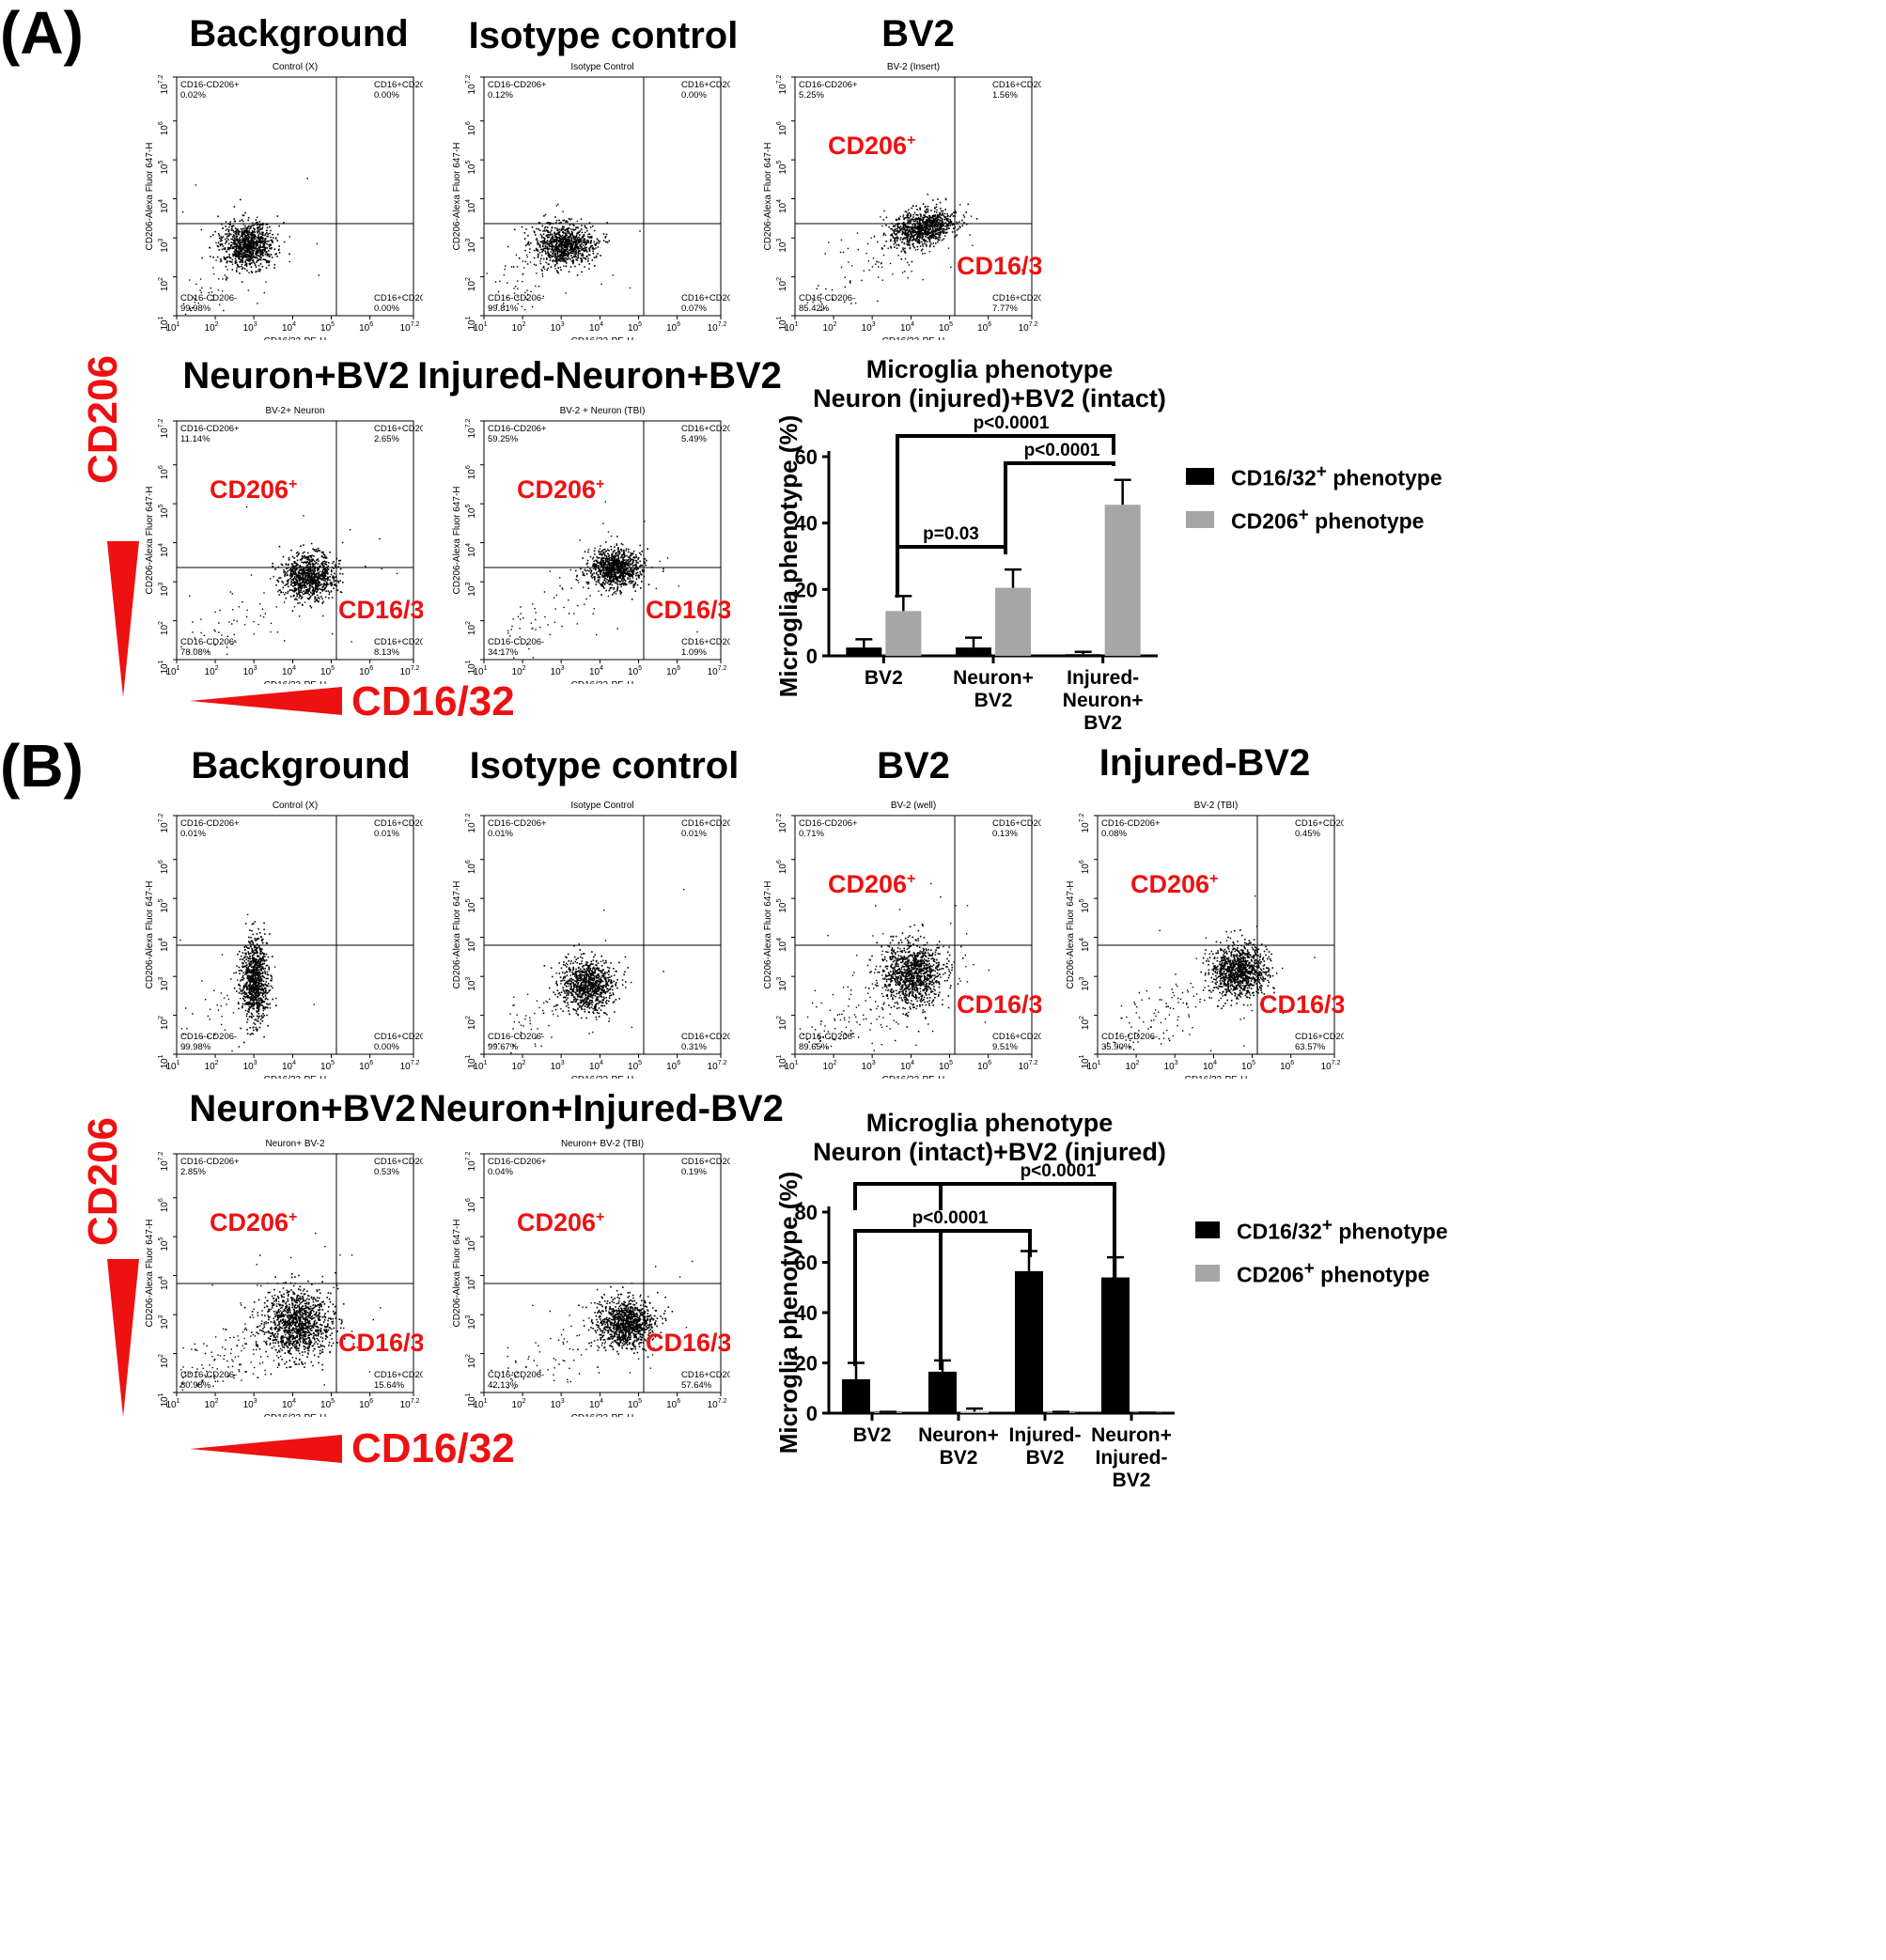  Describe the element at coordinates (1005, 308) in the screenshot. I see `quadrant-lr-value: 7.77%` at that location.